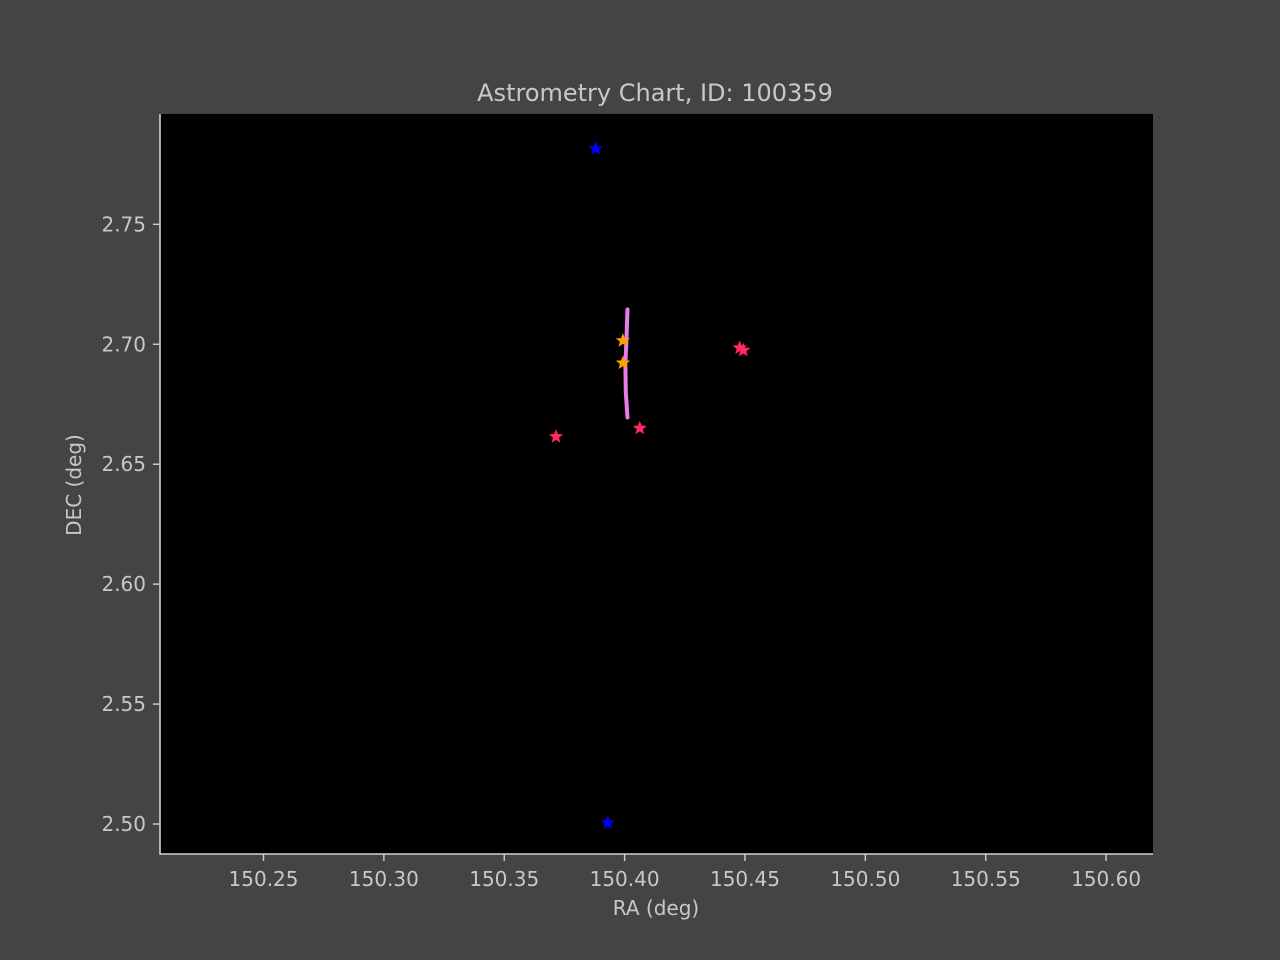  What do you see at coordinates (986, 879) in the screenshot?
I see `x-tick-label: 150.55` at bounding box center [986, 879].